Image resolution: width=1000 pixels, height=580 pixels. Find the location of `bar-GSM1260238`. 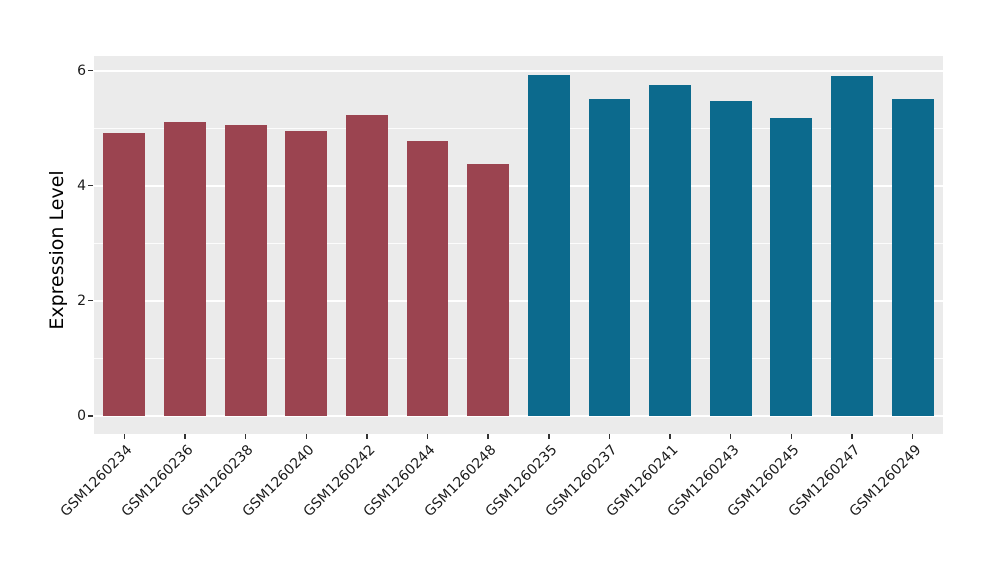

bar-GSM1260238 is located at coordinates (245, 270).